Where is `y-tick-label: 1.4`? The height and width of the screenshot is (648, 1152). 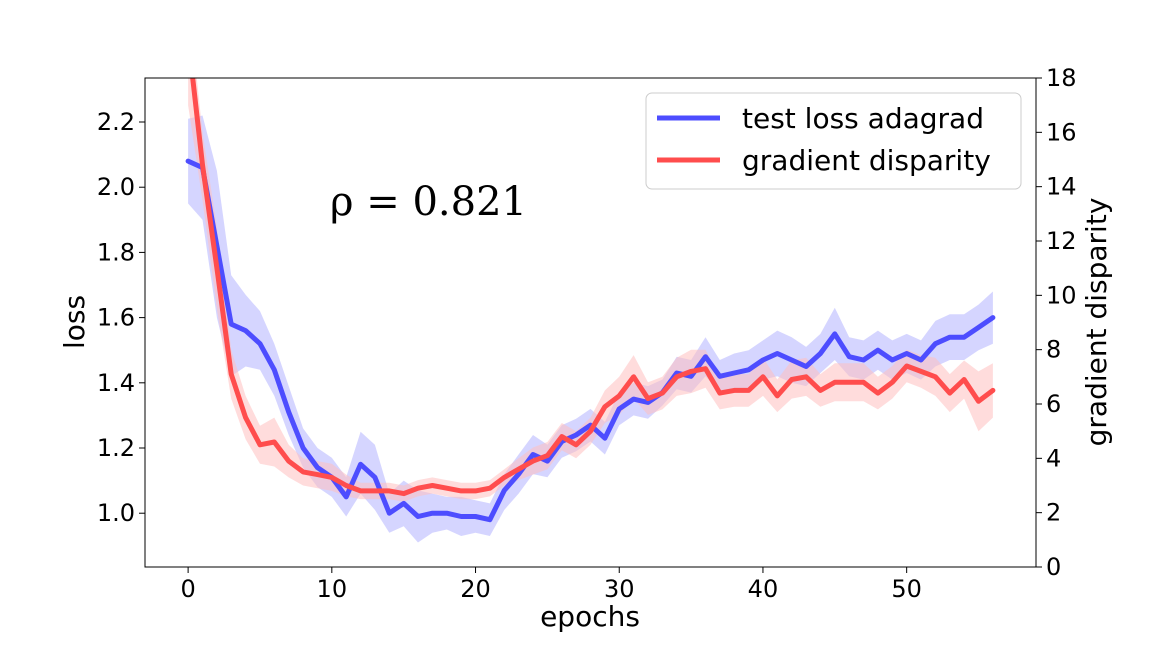 y-tick-label: 1.4 is located at coordinates (116, 383).